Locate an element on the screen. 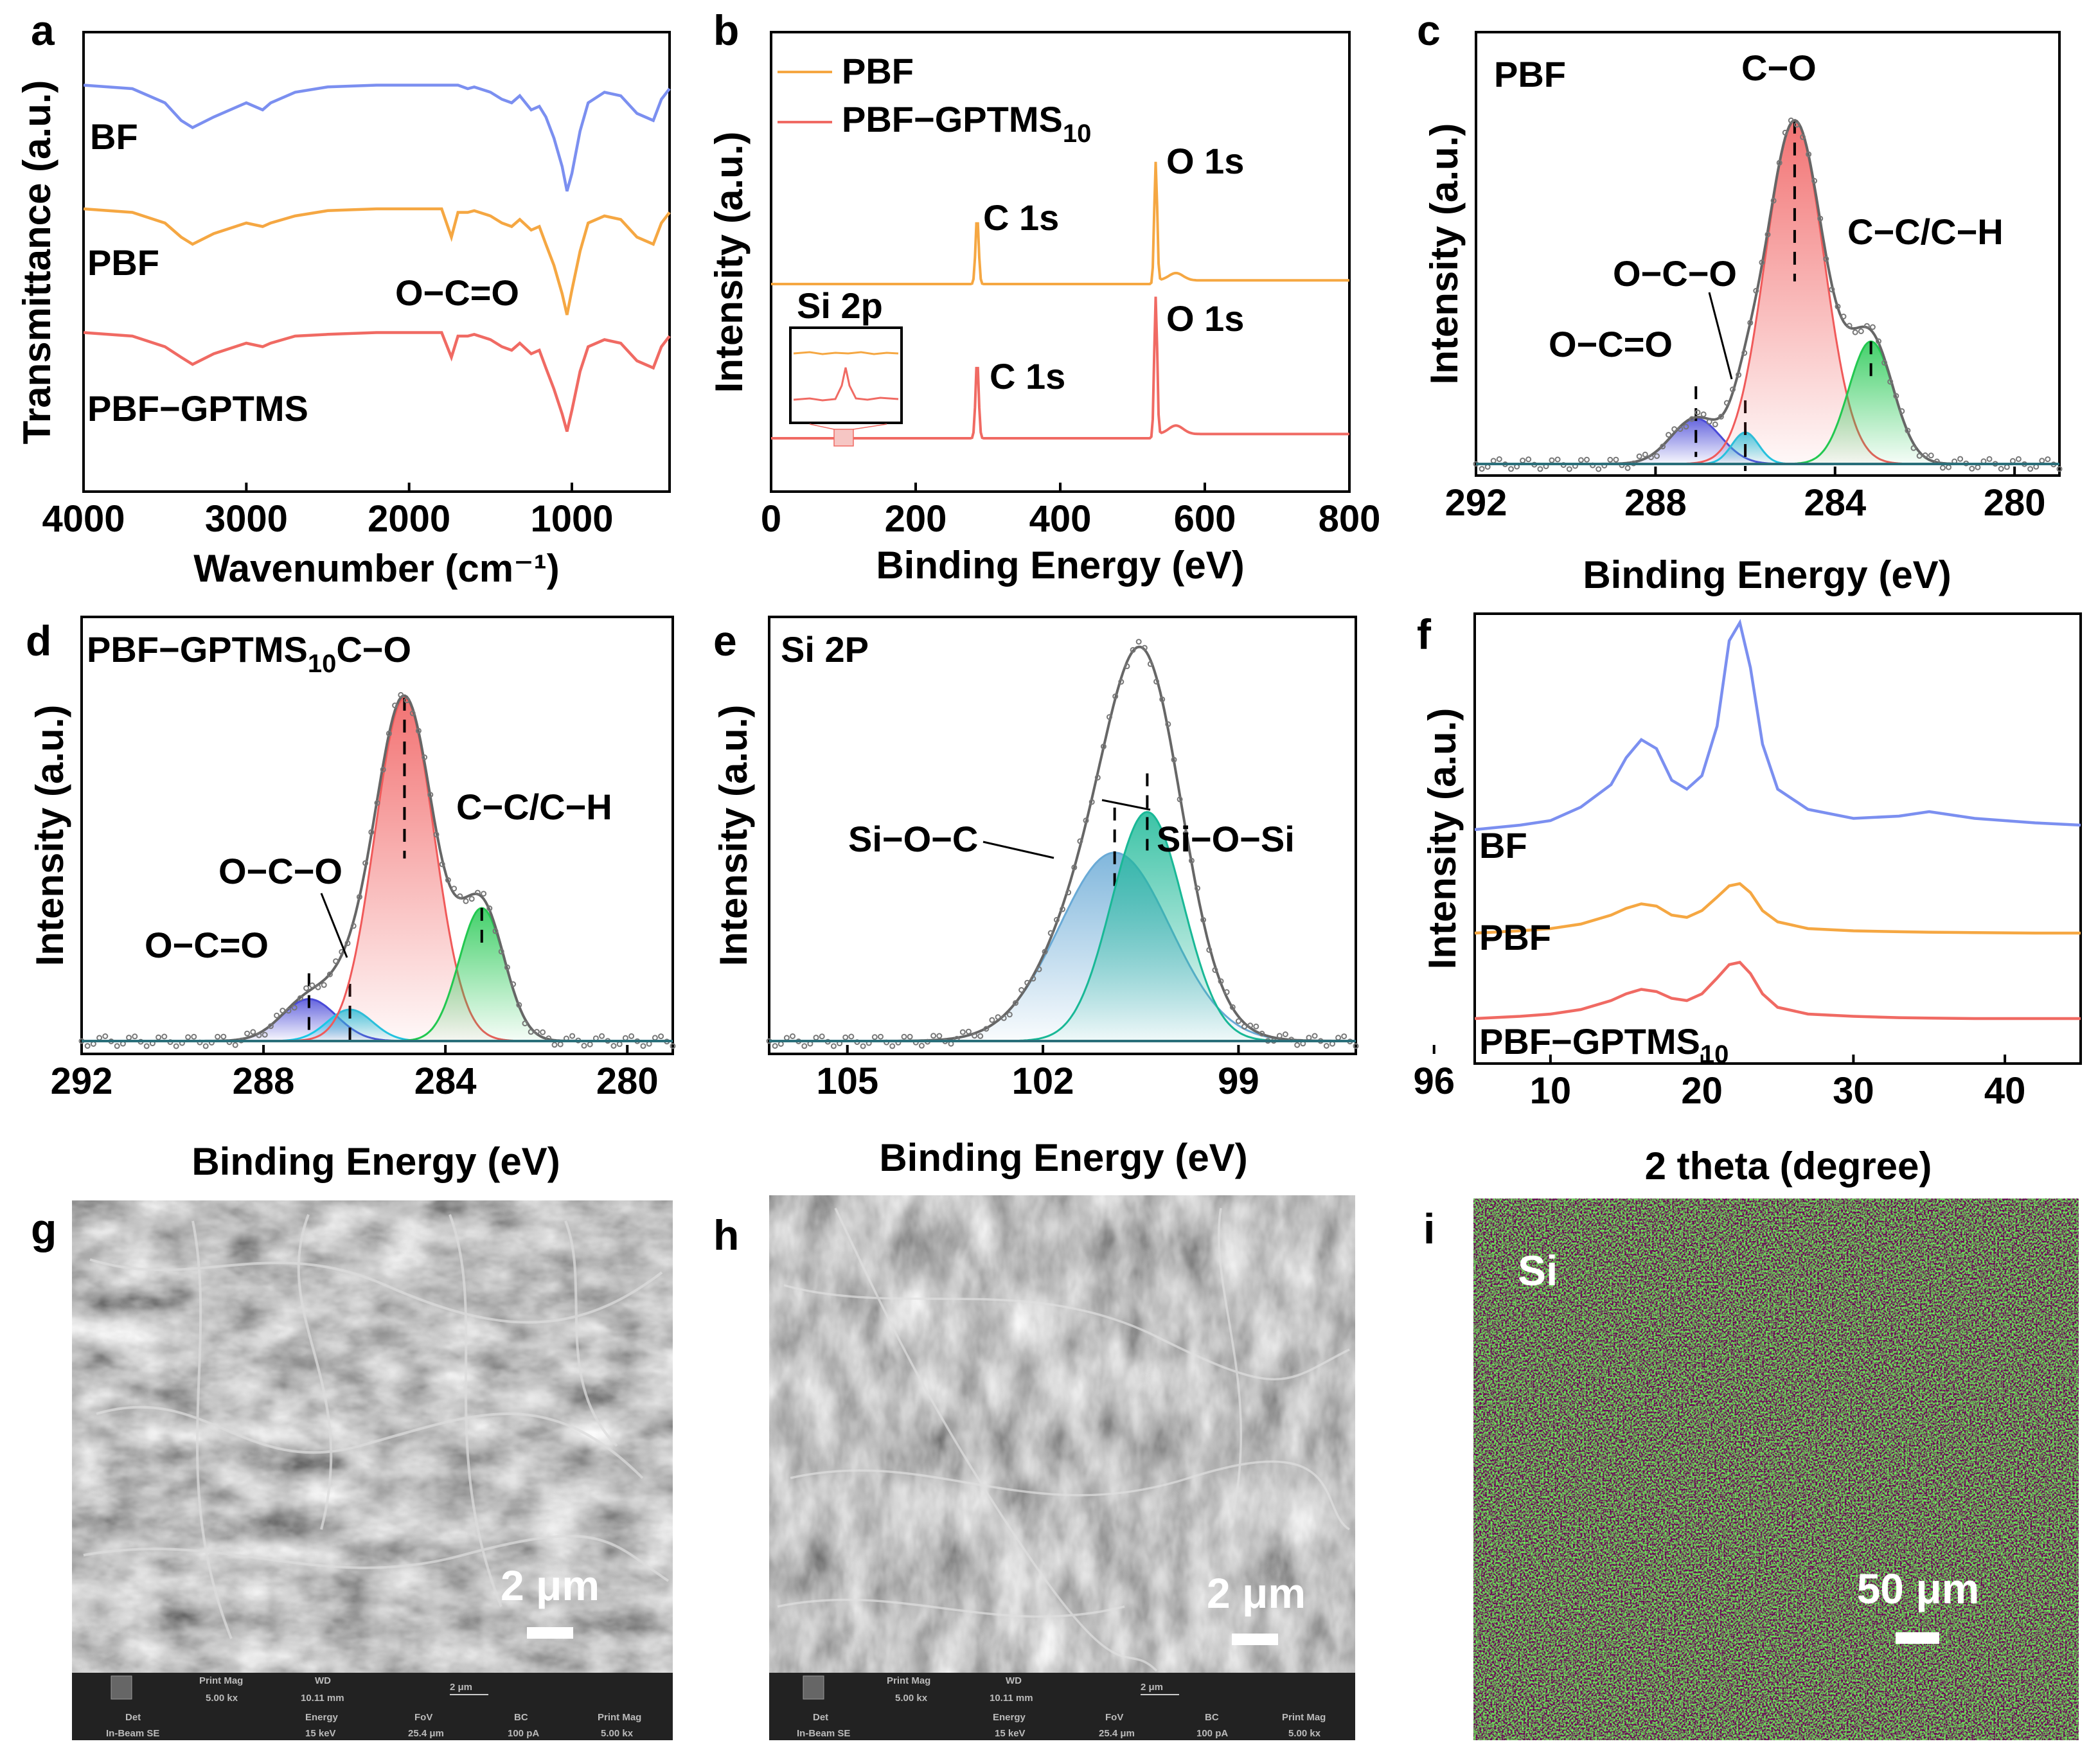  f-x-ticklabel-2: 30 is located at coordinates (1853, 1091).